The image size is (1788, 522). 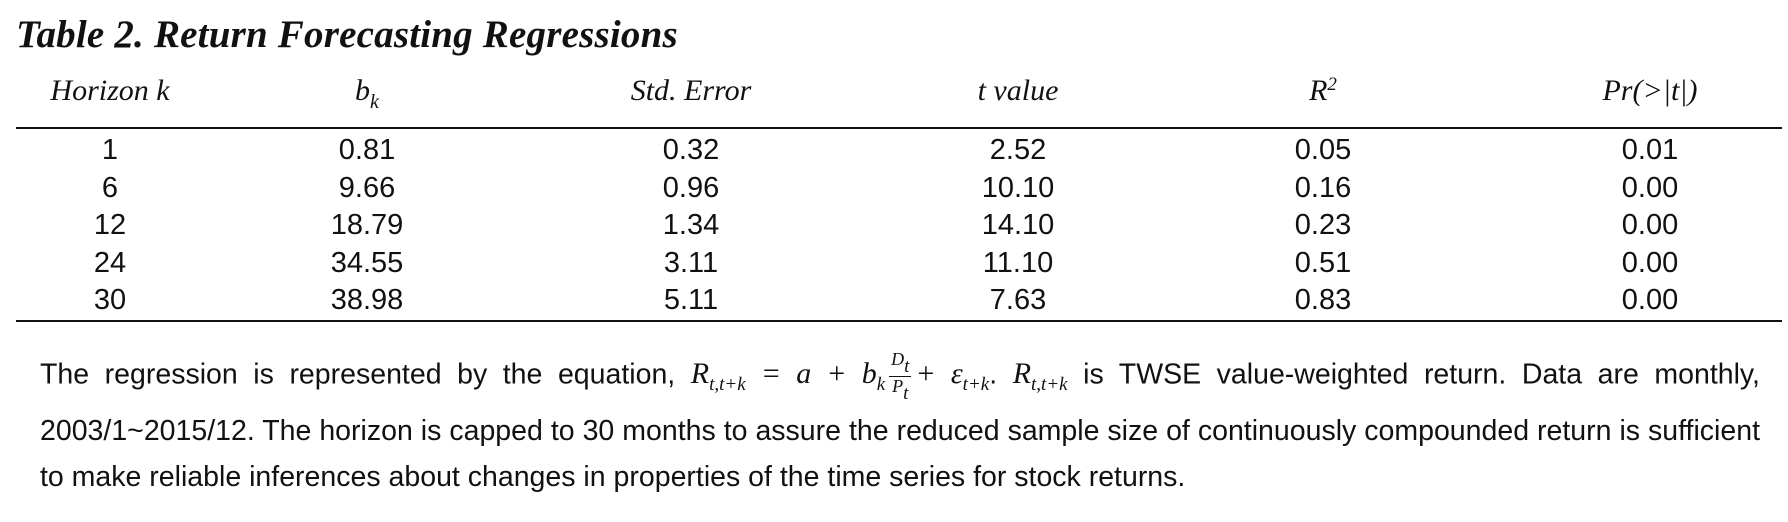 I want to click on header-r2: R2, so click(x=1323, y=91).